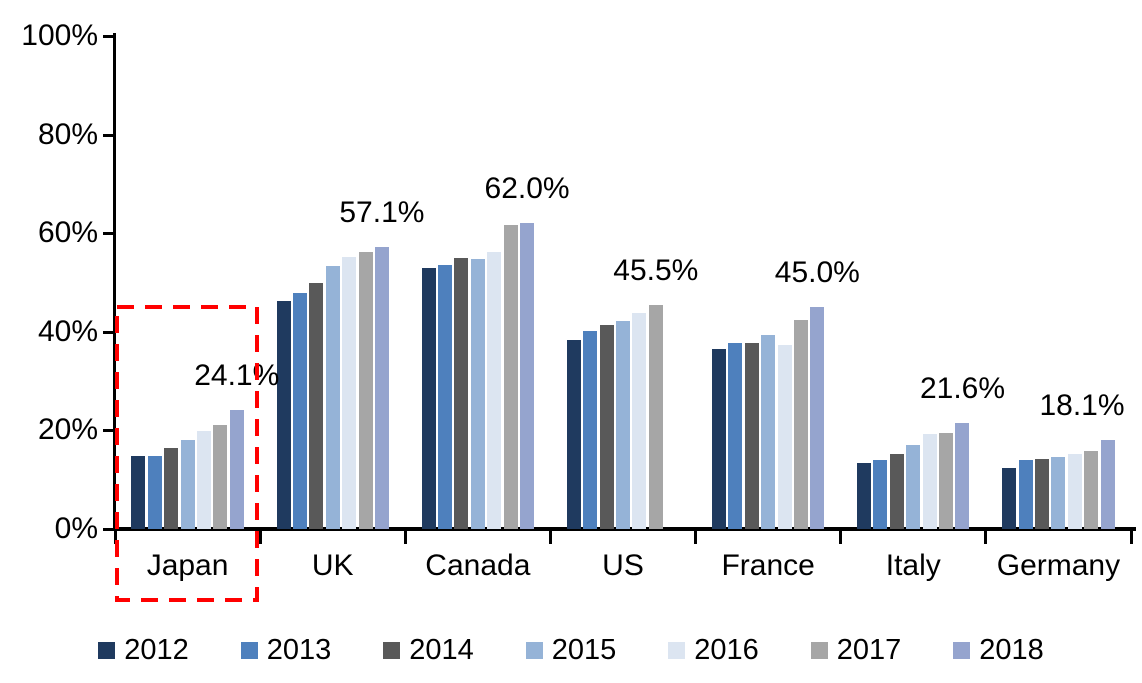 Image resolution: width=1142 pixels, height=683 pixels. I want to click on legend-item-2016: 2016, so click(713, 650).